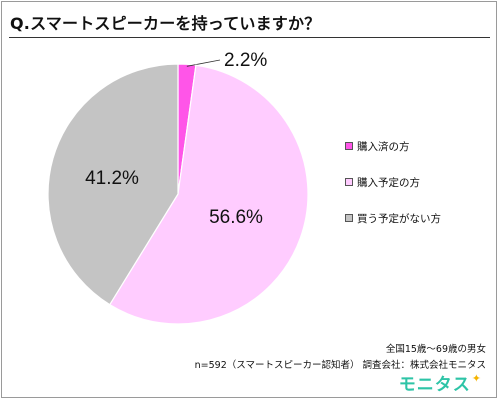  What do you see at coordinates (476, 378) in the screenshot?
I see `sparkle-icon: ✦` at bounding box center [476, 378].